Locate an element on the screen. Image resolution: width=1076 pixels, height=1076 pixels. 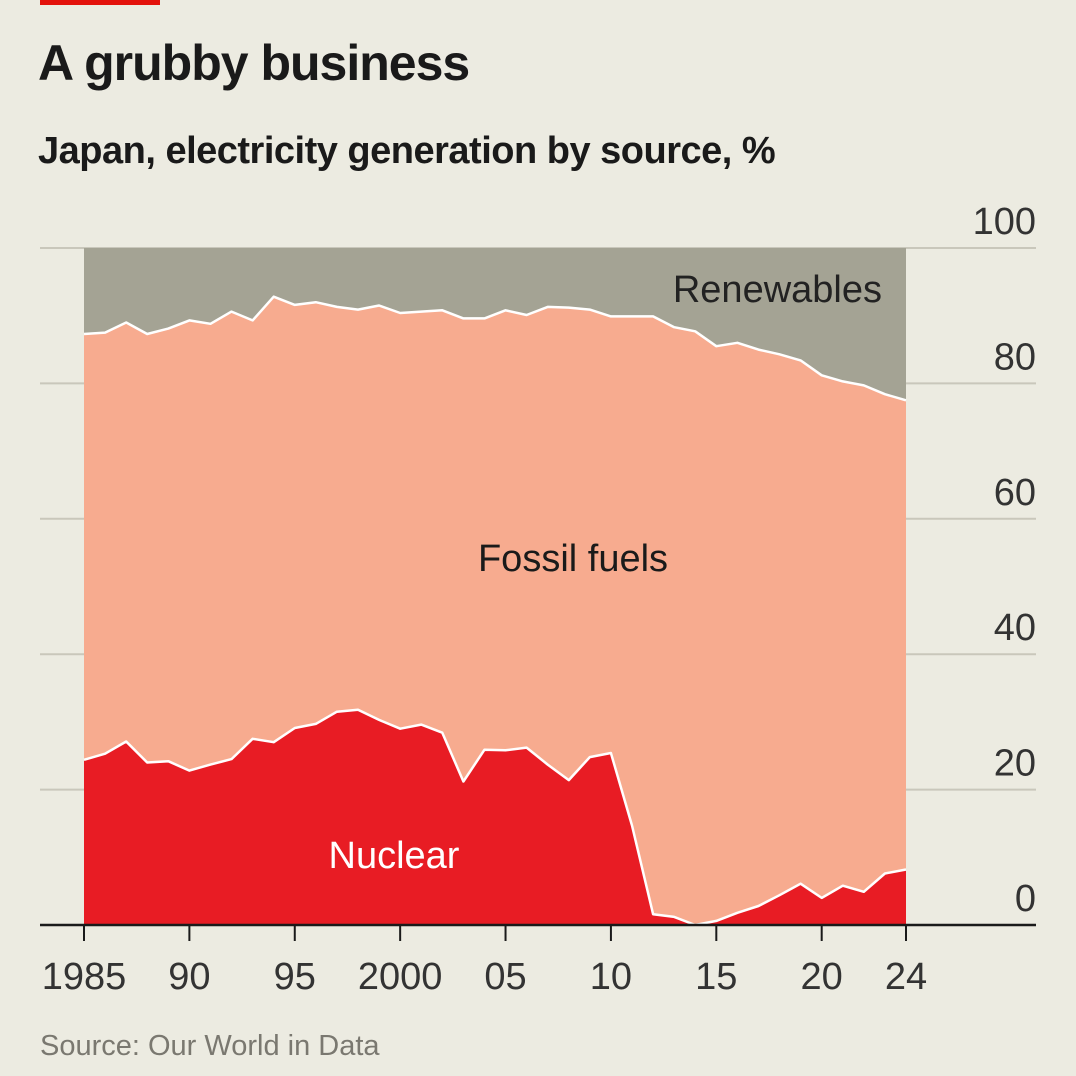
y-tick-label-80: 80 is located at coordinates (1015, 357).